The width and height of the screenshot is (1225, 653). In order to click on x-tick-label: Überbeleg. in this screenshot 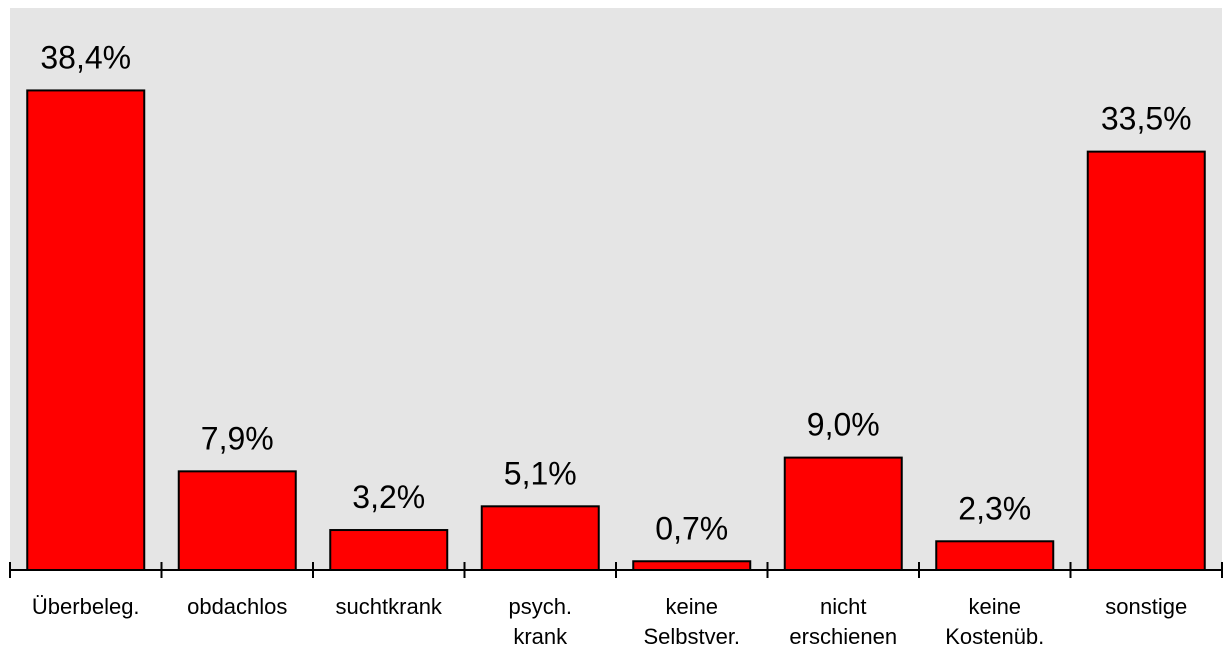, I will do `click(85, 606)`.